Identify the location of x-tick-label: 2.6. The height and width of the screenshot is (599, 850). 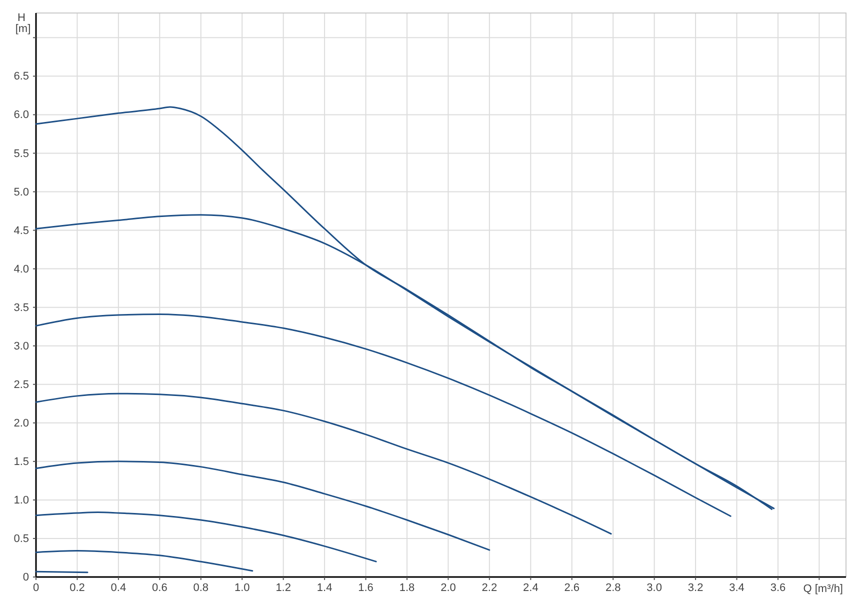
(572, 588).